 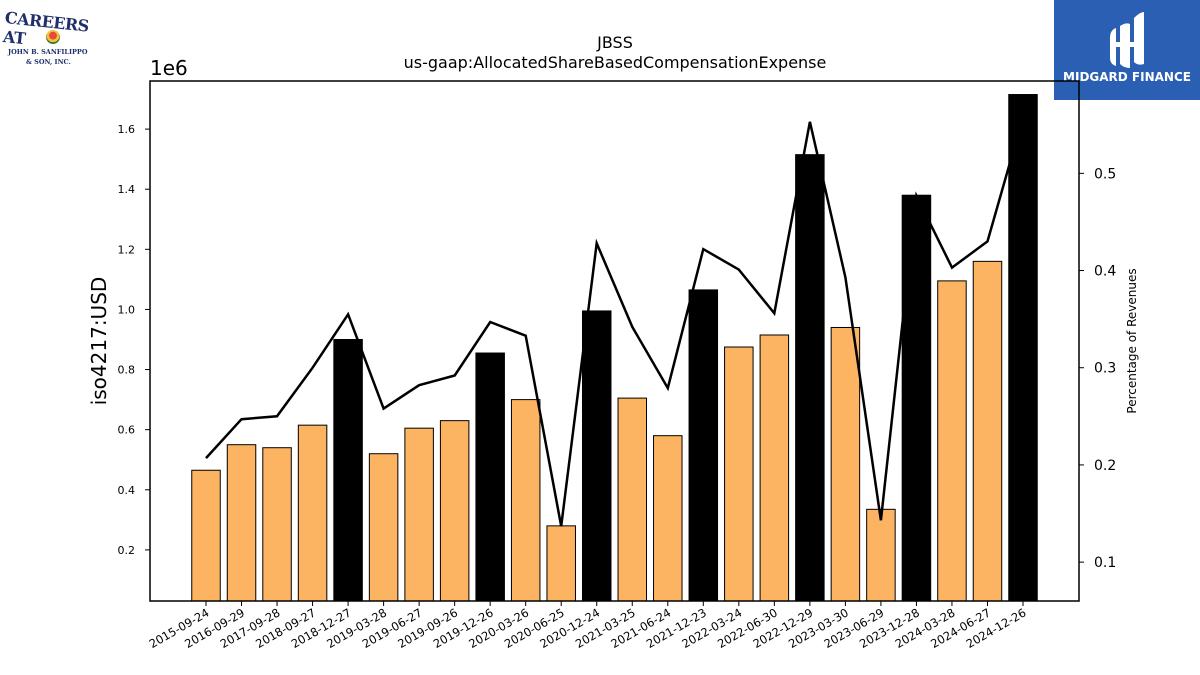 What do you see at coordinates (48, 52) in the screenshot?
I see `logo-company-text: JOHN B. SANFILIPPO` at bounding box center [48, 52].